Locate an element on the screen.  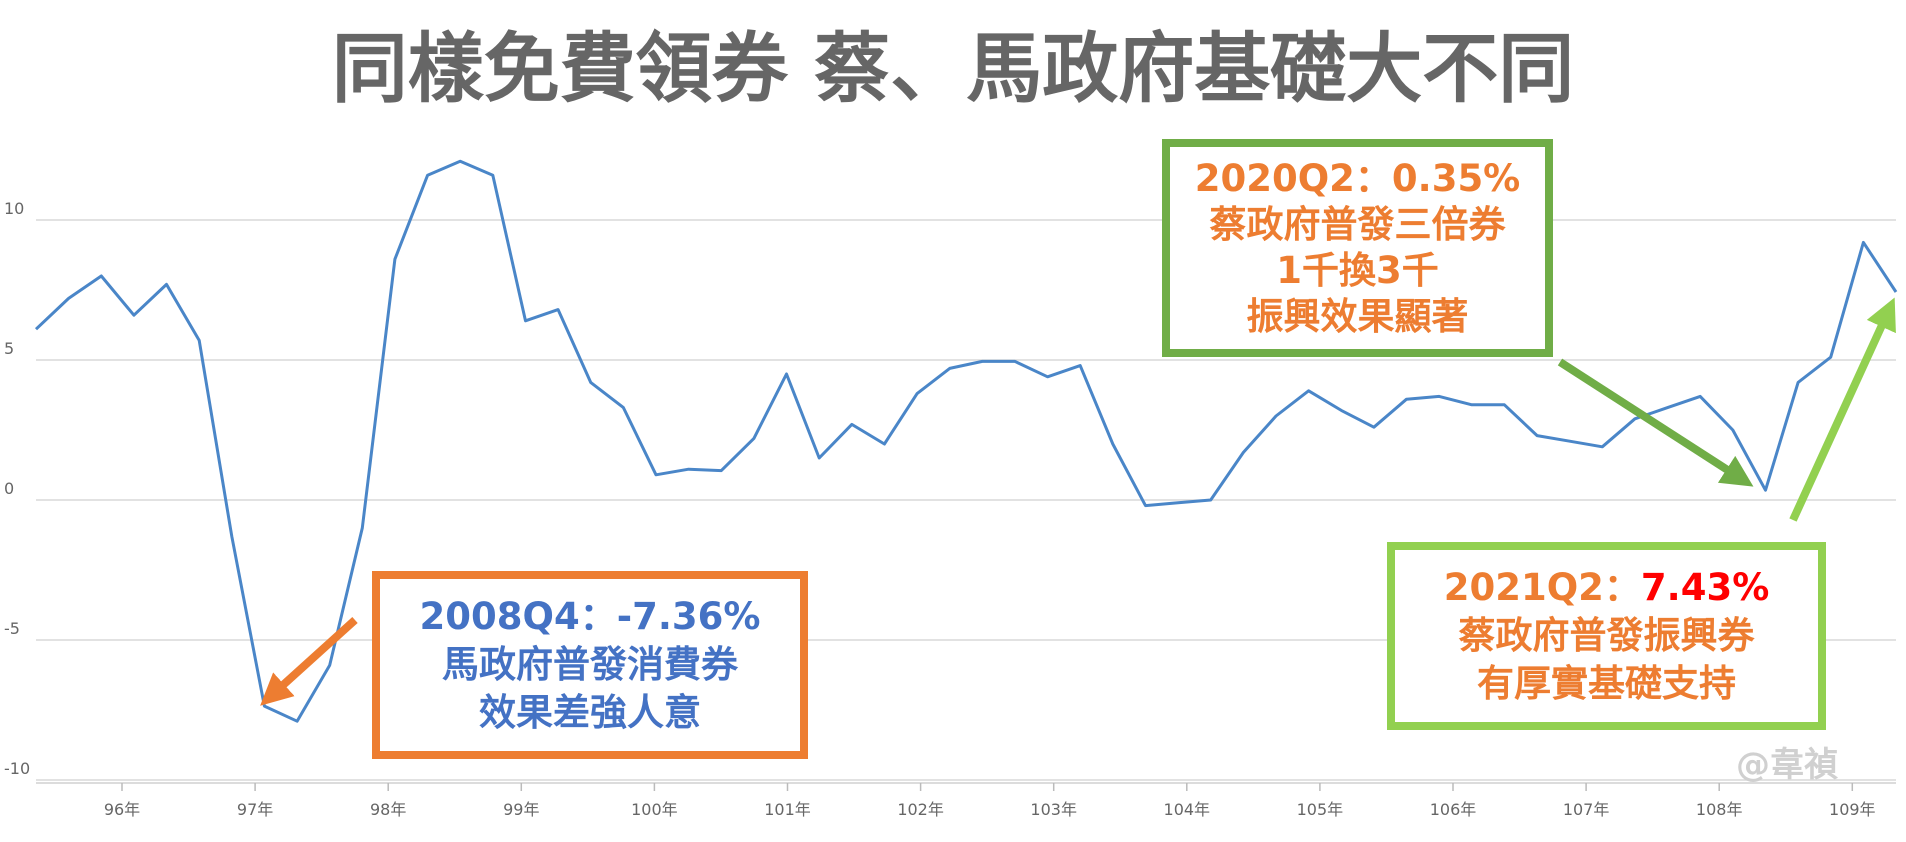
arrow-2008q4 is located at coordinates (309, 661).